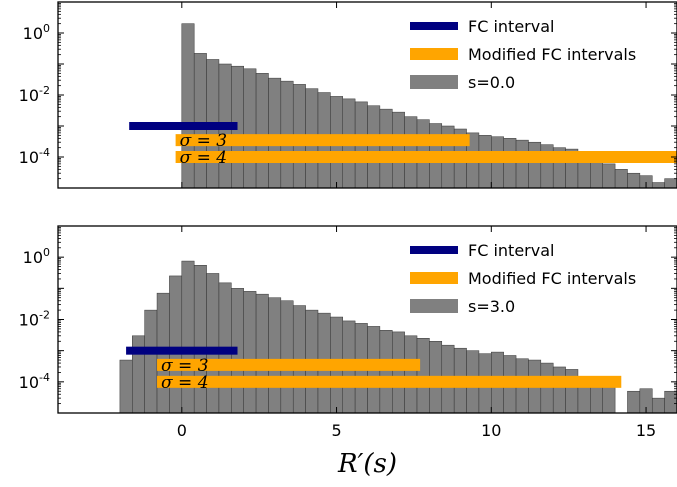  I want to click on x-axis-label: R′(s), so click(367, 464).